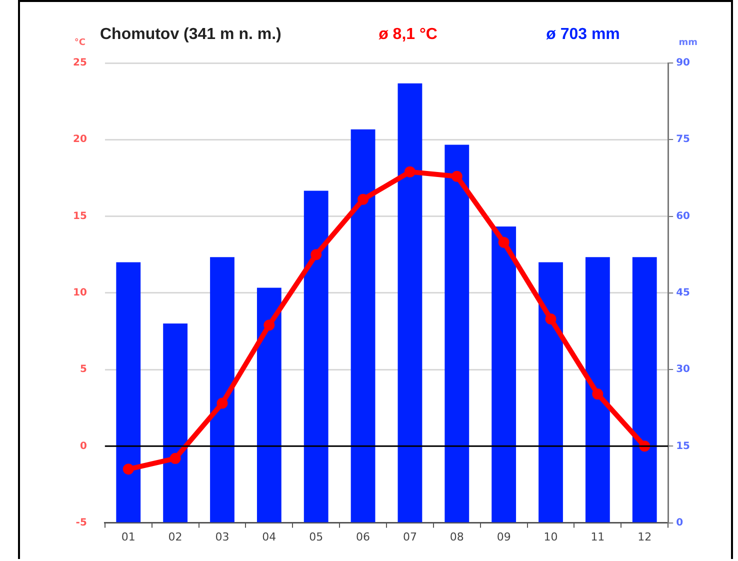 This screenshot has width=738, height=561. Describe the element at coordinates (175, 537) in the screenshot. I see `x-tick-label: 02` at that location.